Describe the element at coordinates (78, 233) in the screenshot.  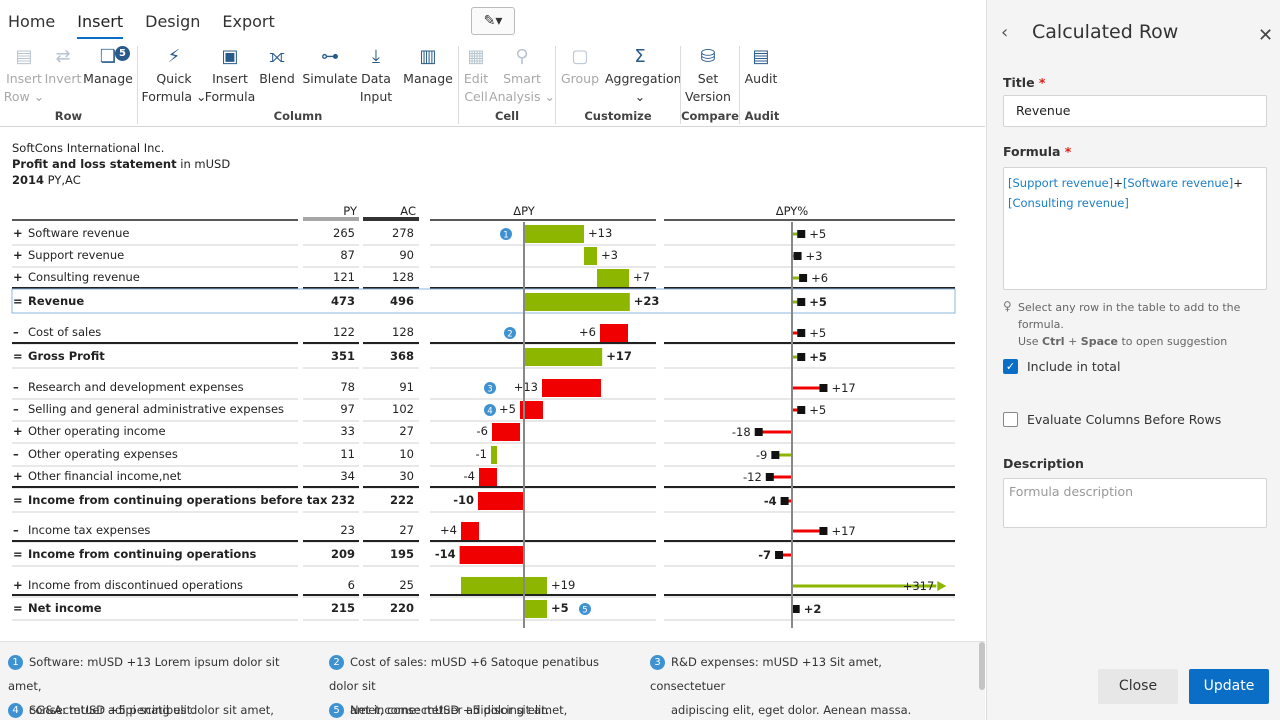
I see `row-label: Software revenue` at that location.